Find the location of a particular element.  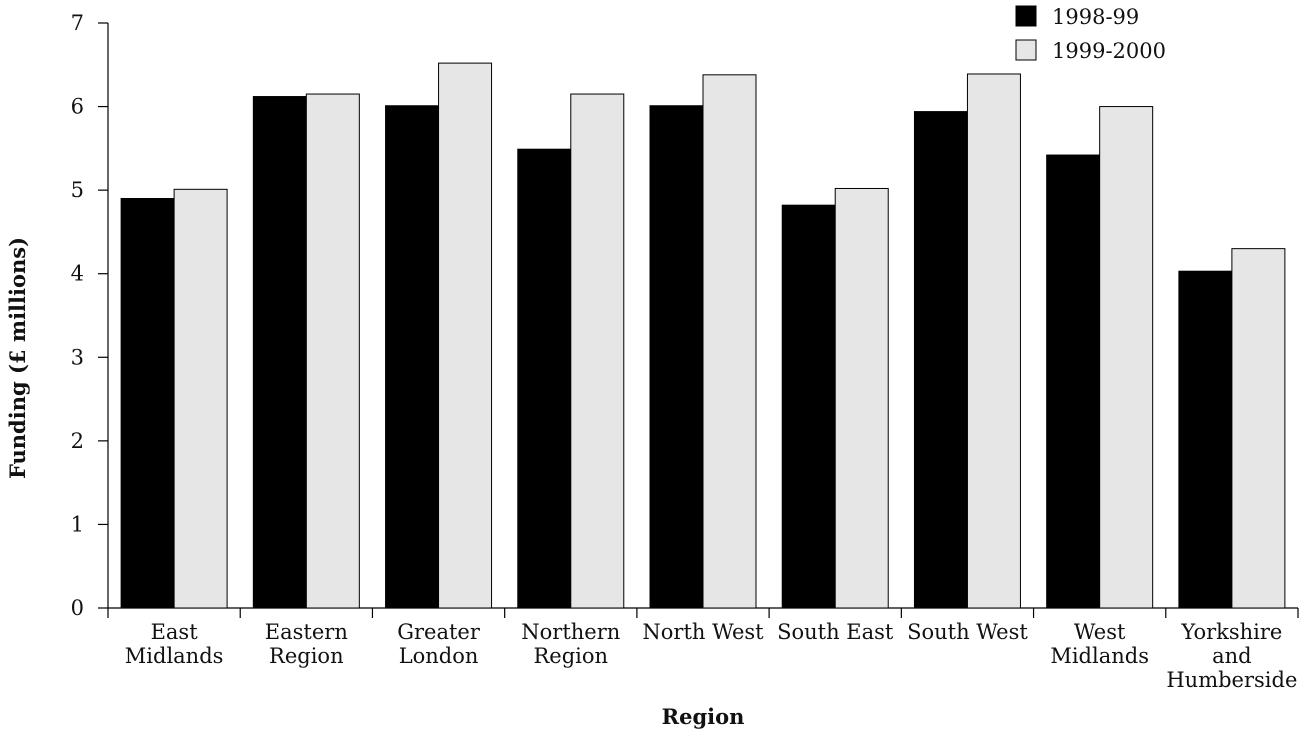

y-tick-label: 4 is located at coordinates (77, 274).